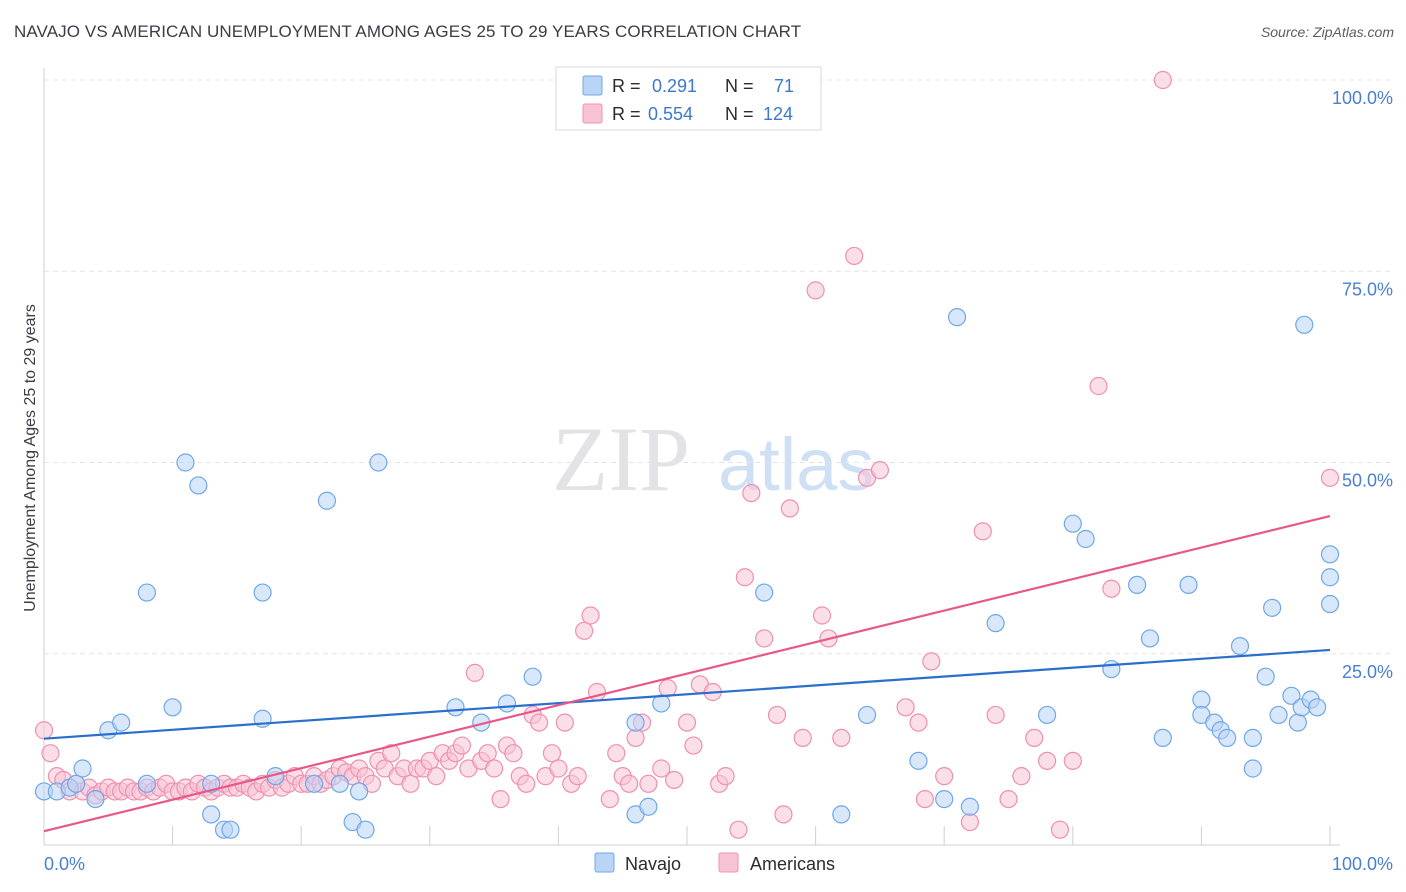 The image size is (1406, 892). What do you see at coordinates (604, 862) in the screenshot?
I see `bottom-legend-swatch-navajo` at bounding box center [604, 862].